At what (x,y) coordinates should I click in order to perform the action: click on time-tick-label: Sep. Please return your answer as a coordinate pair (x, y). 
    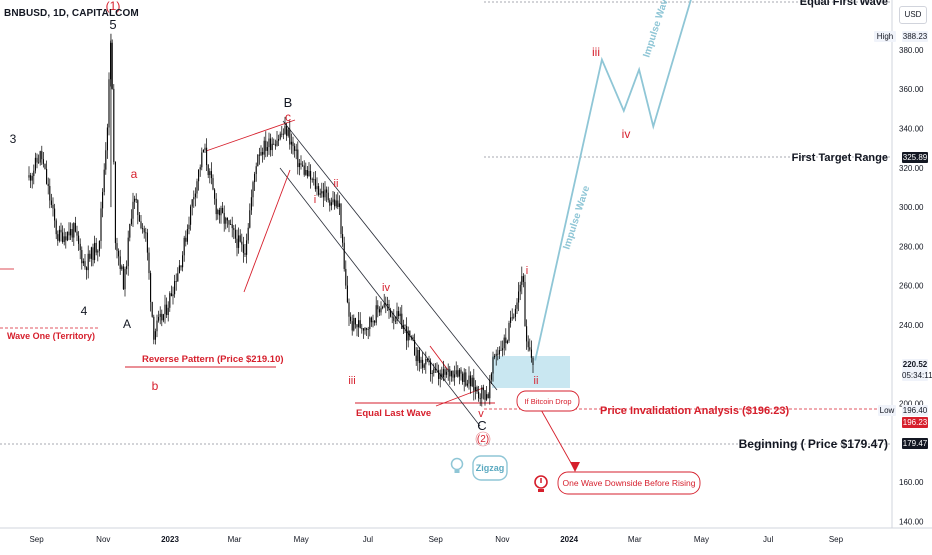
    Looking at the image, I should click on (836, 539).